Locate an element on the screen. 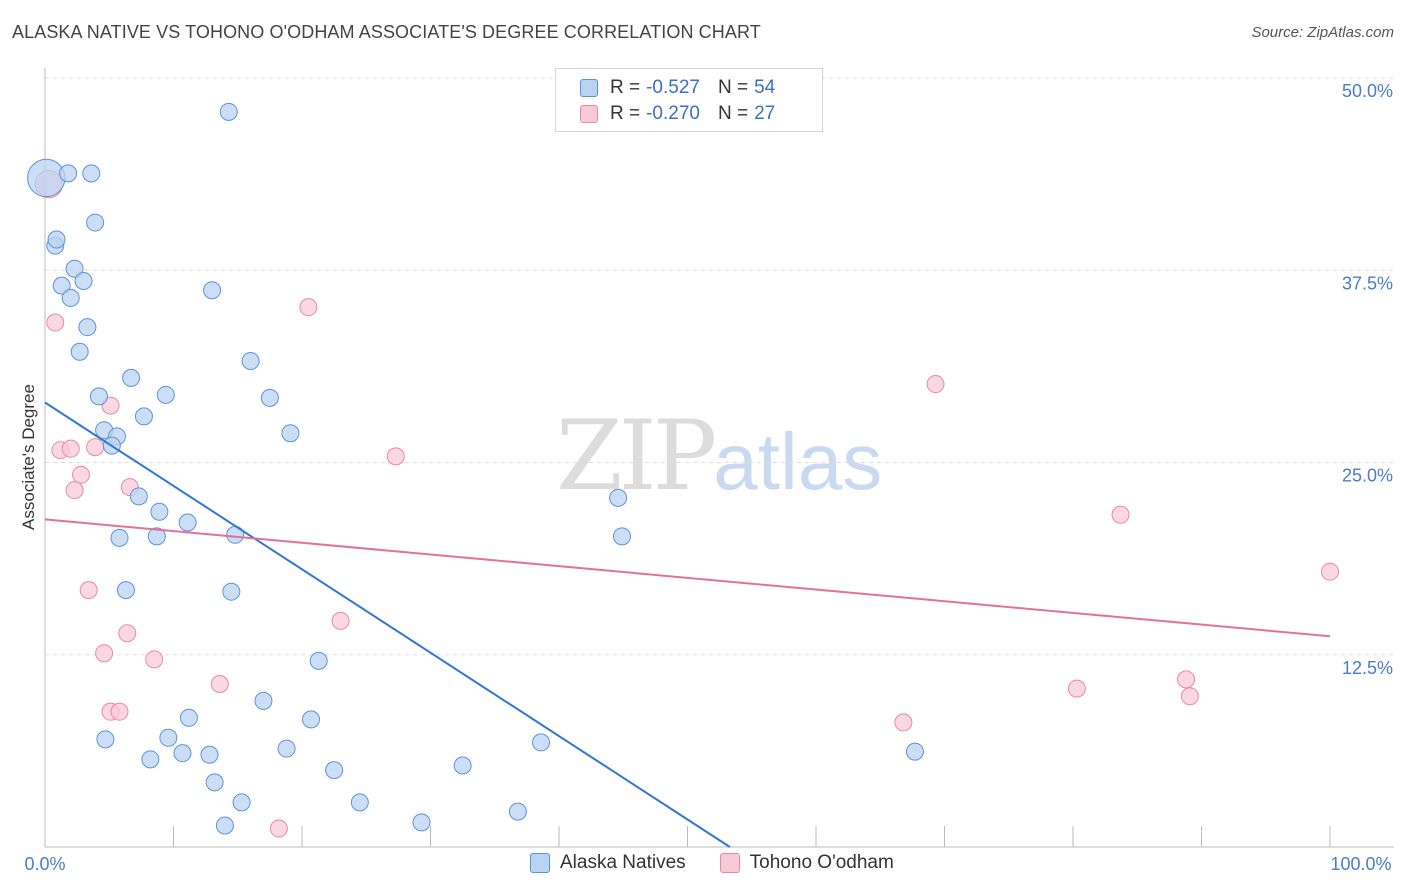  stats-legend: R = -0.527 N = 54 R = -0.270 N = 27 is located at coordinates (689, 100).